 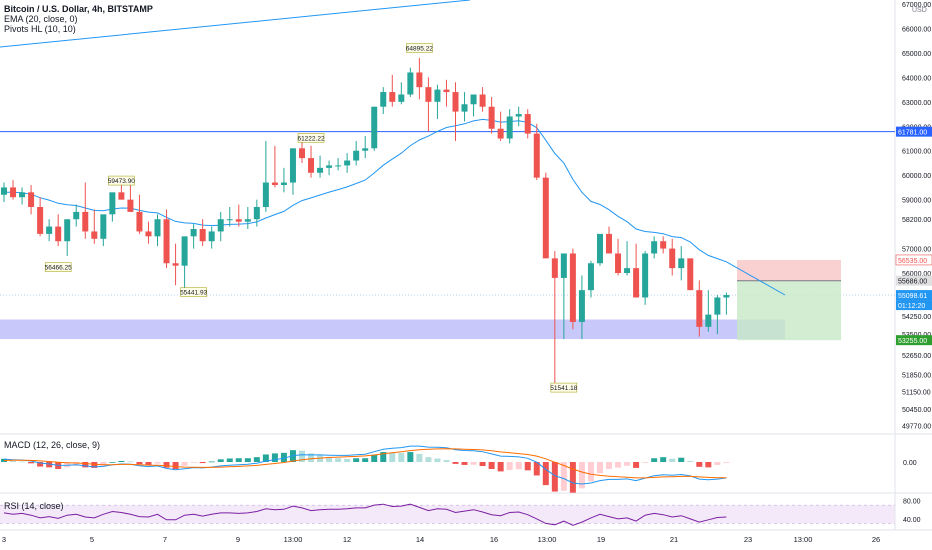 What do you see at coordinates (912, 502) in the screenshot?
I see `rsi-axis-tick: 80.00` at bounding box center [912, 502].